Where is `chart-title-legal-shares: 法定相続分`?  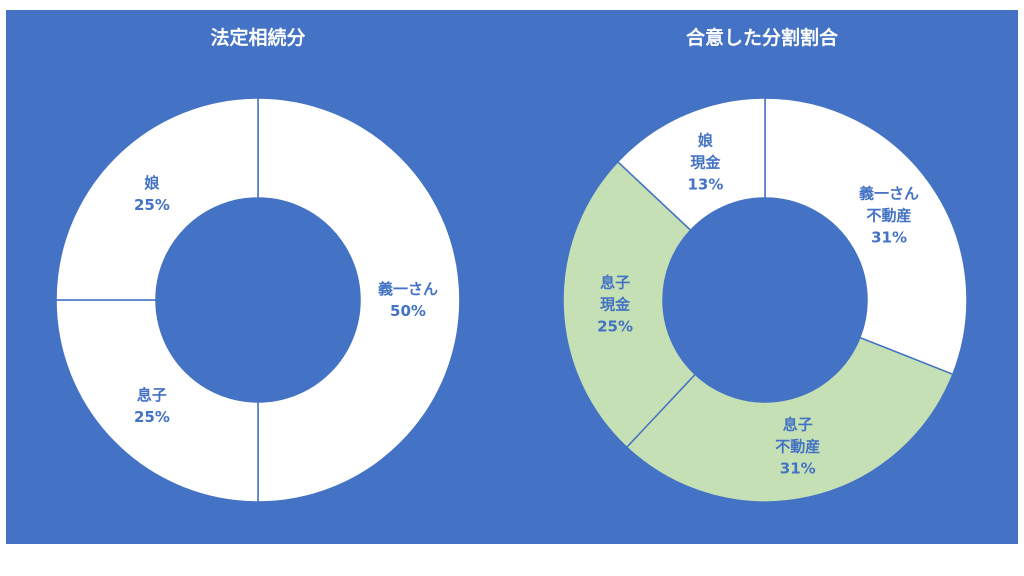
chart-title-legal-shares: 法定相続分 is located at coordinates (257, 37).